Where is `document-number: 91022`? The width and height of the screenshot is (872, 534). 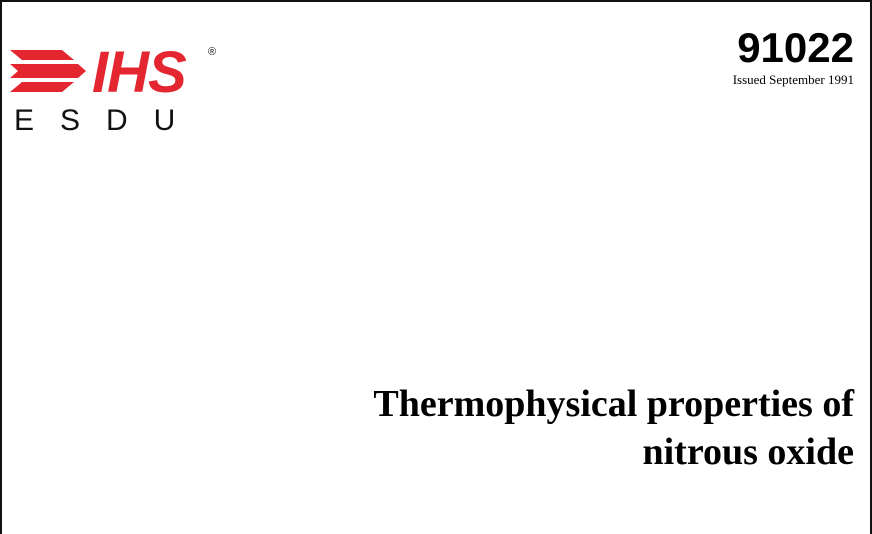 document-number: 91022 is located at coordinates (795, 47).